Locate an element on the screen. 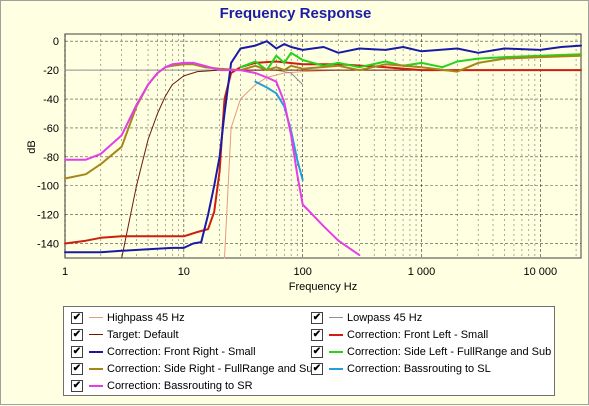 Image resolution: width=589 pixels, height=406 pixels. x-tick-label: 100 is located at coordinates (302, 272).